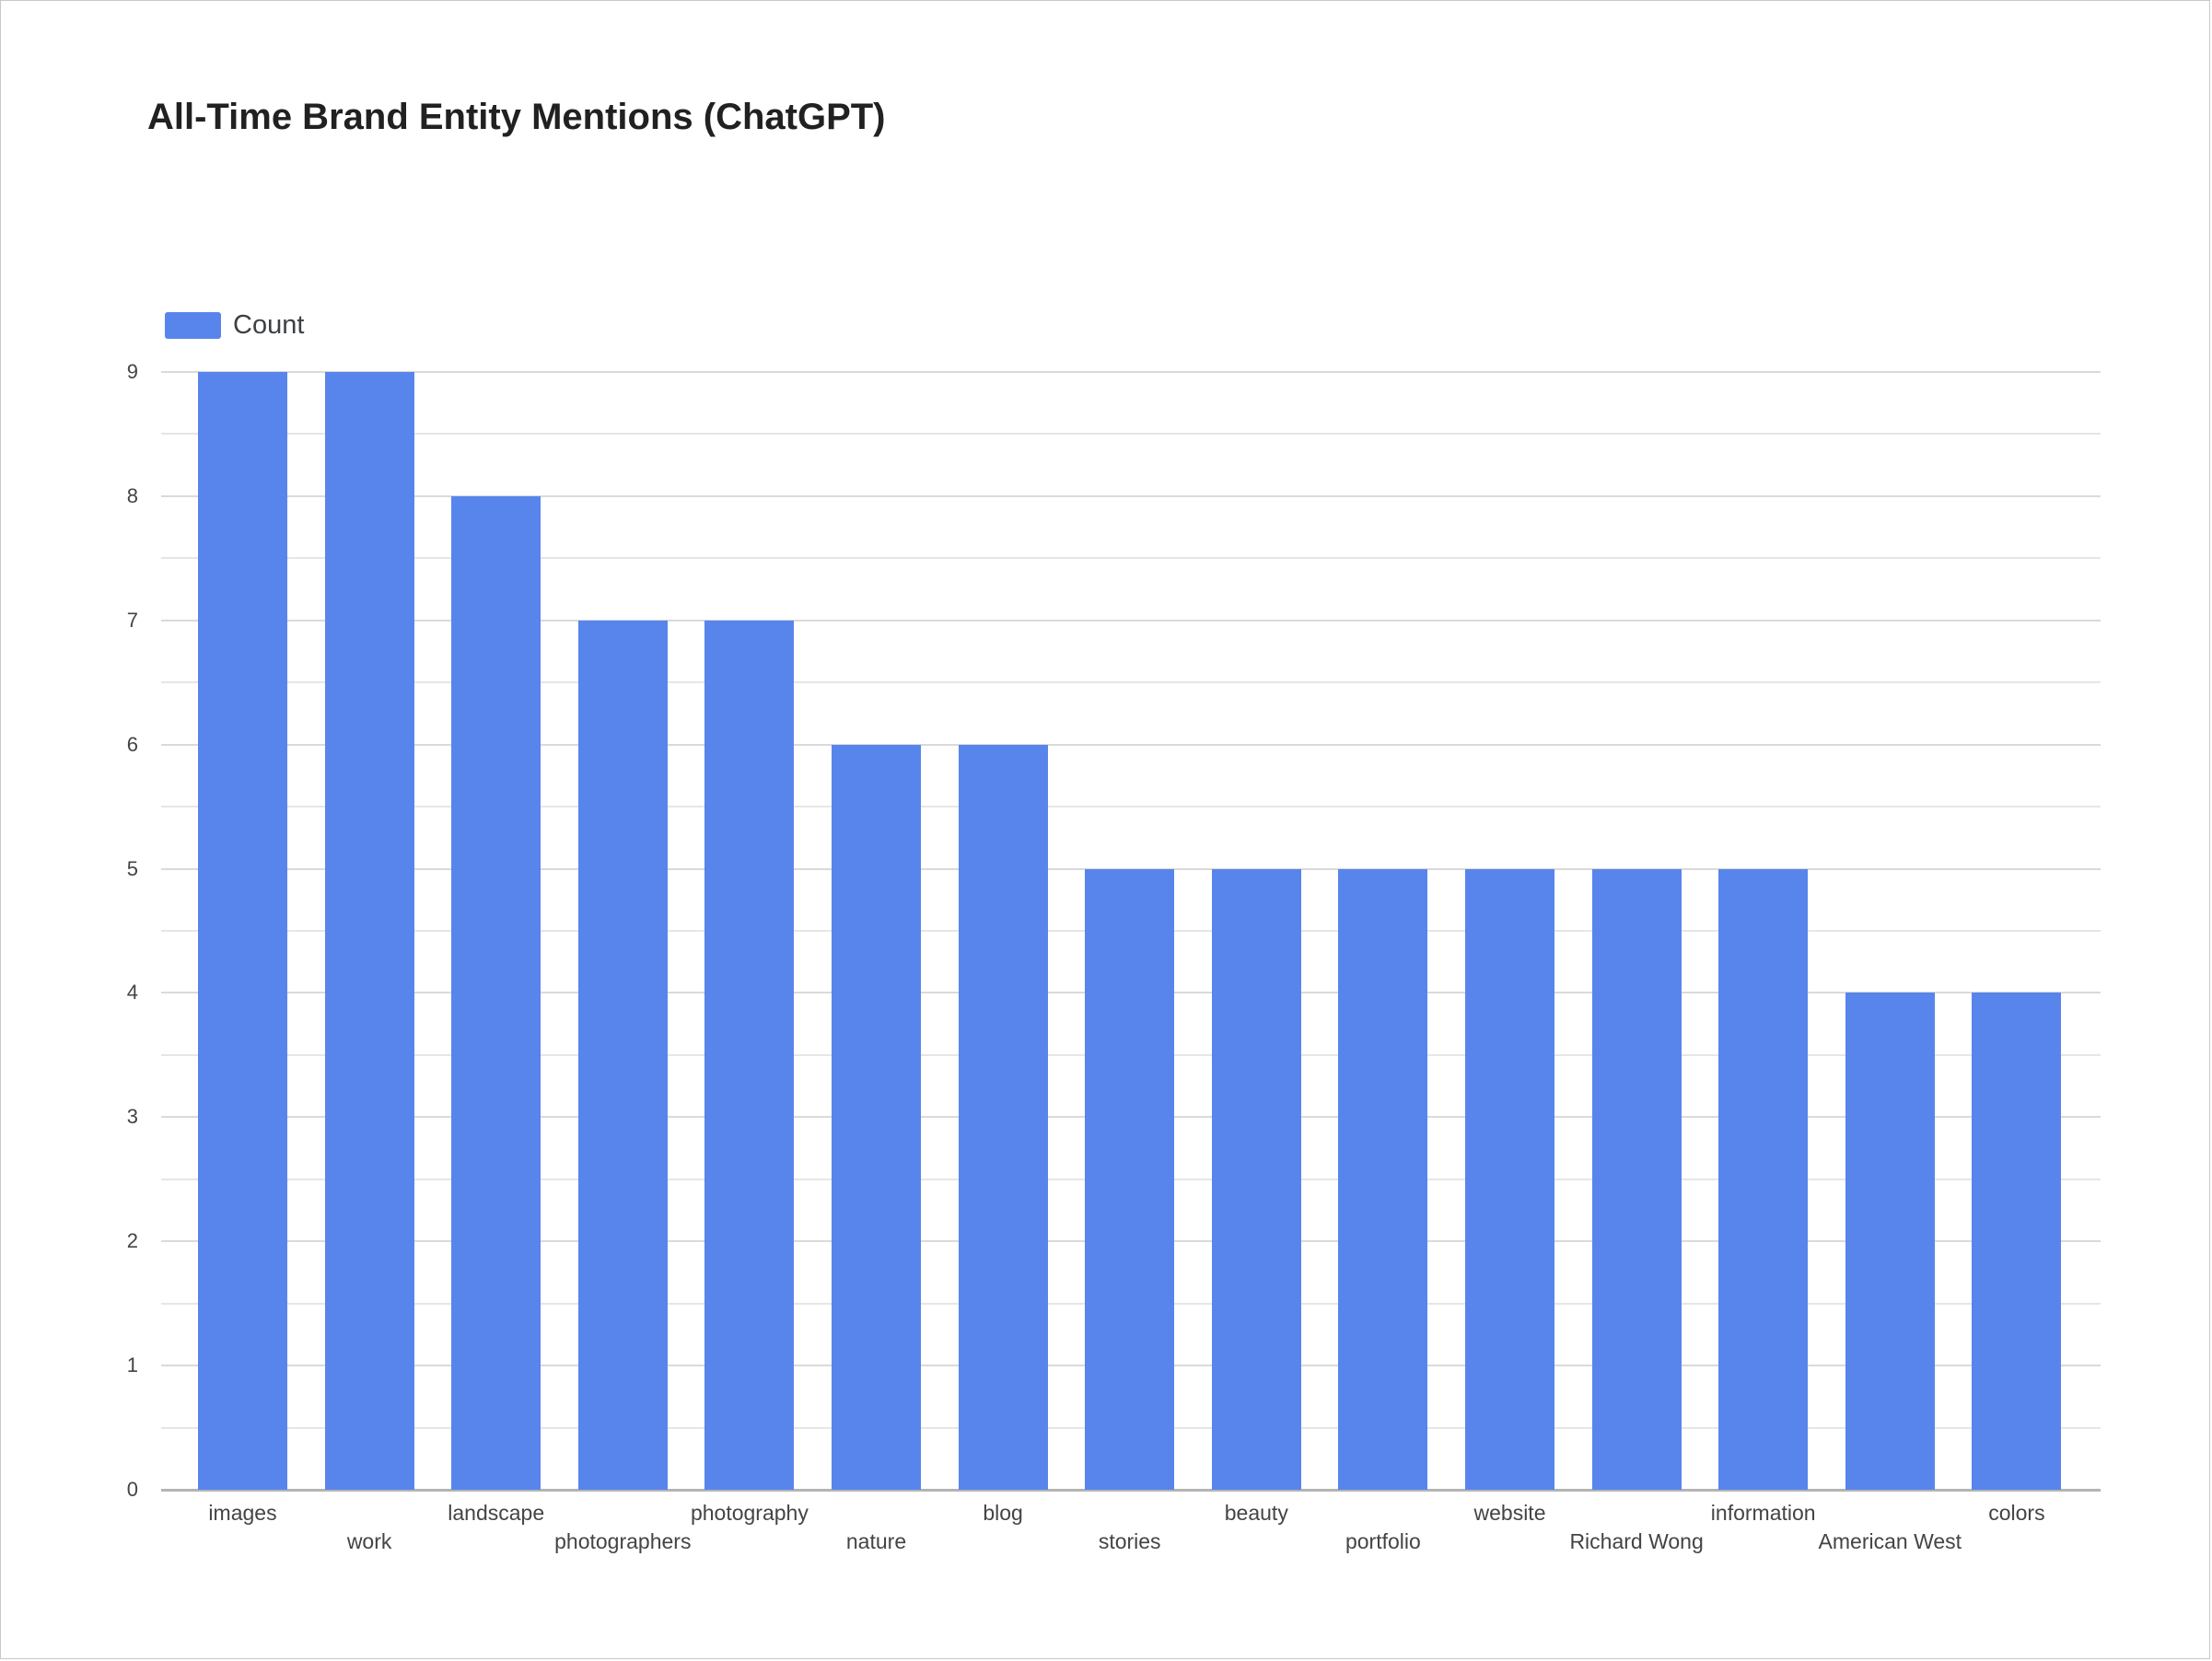 This screenshot has height=1661, width=2212. Describe the element at coordinates (1256, 1179) in the screenshot. I see `bar-beauty` at that location.